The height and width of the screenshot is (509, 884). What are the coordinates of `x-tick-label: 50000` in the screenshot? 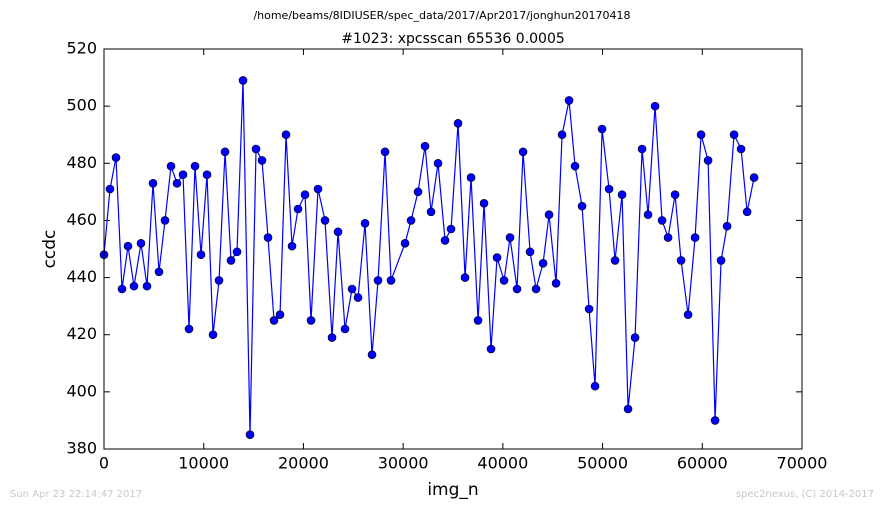 It's located at (602, 463).